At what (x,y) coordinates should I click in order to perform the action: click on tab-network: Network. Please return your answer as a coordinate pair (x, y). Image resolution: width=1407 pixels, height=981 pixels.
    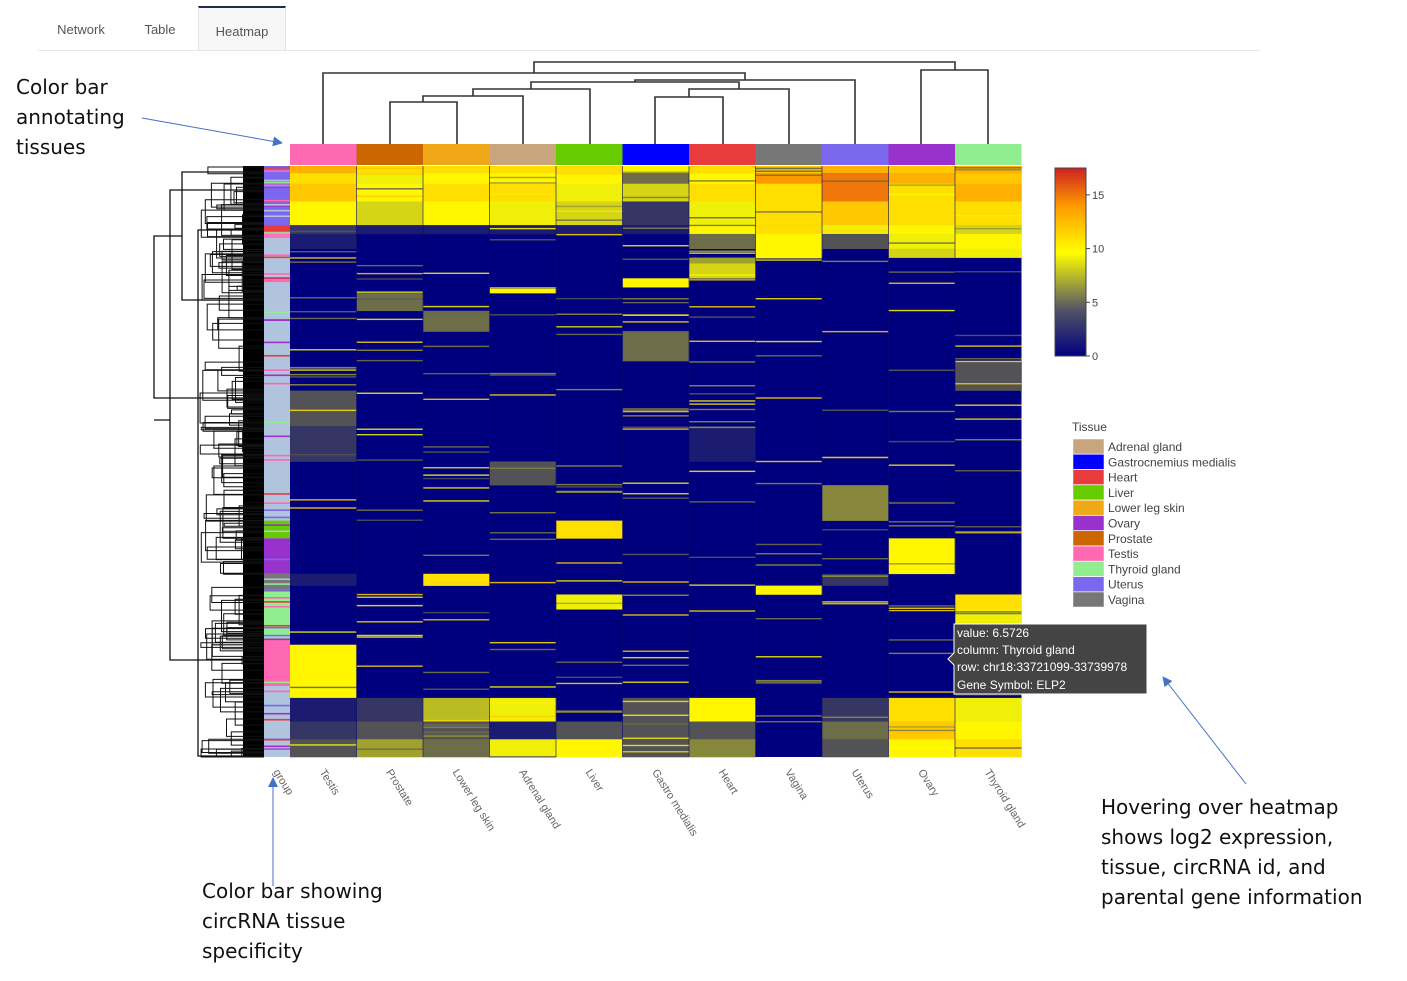
    Looking at the image, I should click on (81, 29).